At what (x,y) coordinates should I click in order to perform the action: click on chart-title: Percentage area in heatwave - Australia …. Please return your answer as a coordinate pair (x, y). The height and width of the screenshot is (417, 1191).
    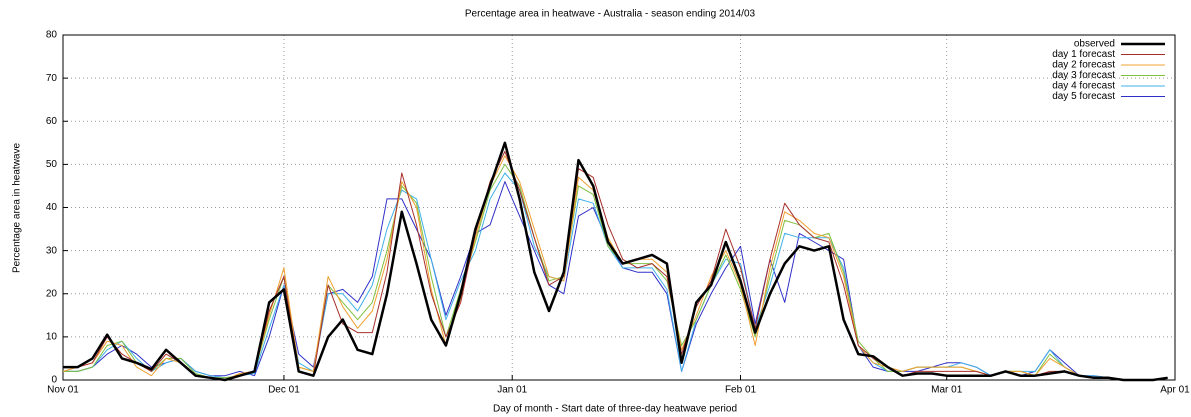
    Looking at the image, I should click on (610, 14).